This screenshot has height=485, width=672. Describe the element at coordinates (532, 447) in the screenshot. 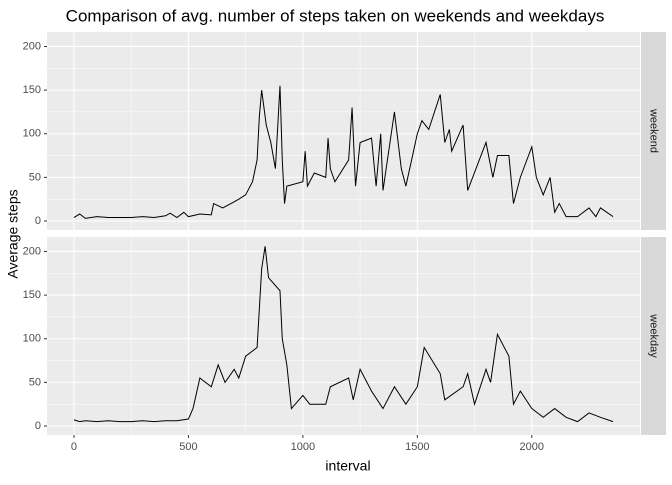

I see `x-tick-label: 2000` at that location.